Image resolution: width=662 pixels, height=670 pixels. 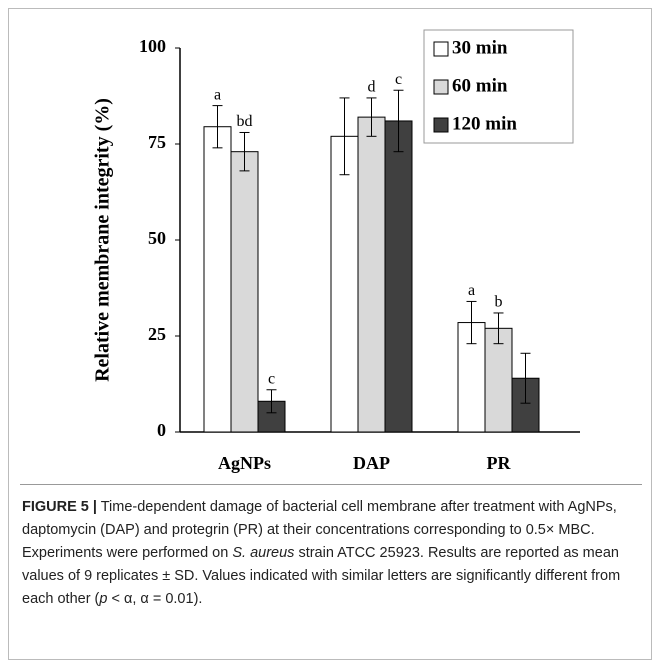 I want to click on legend-box, so click(x=498, y=86).